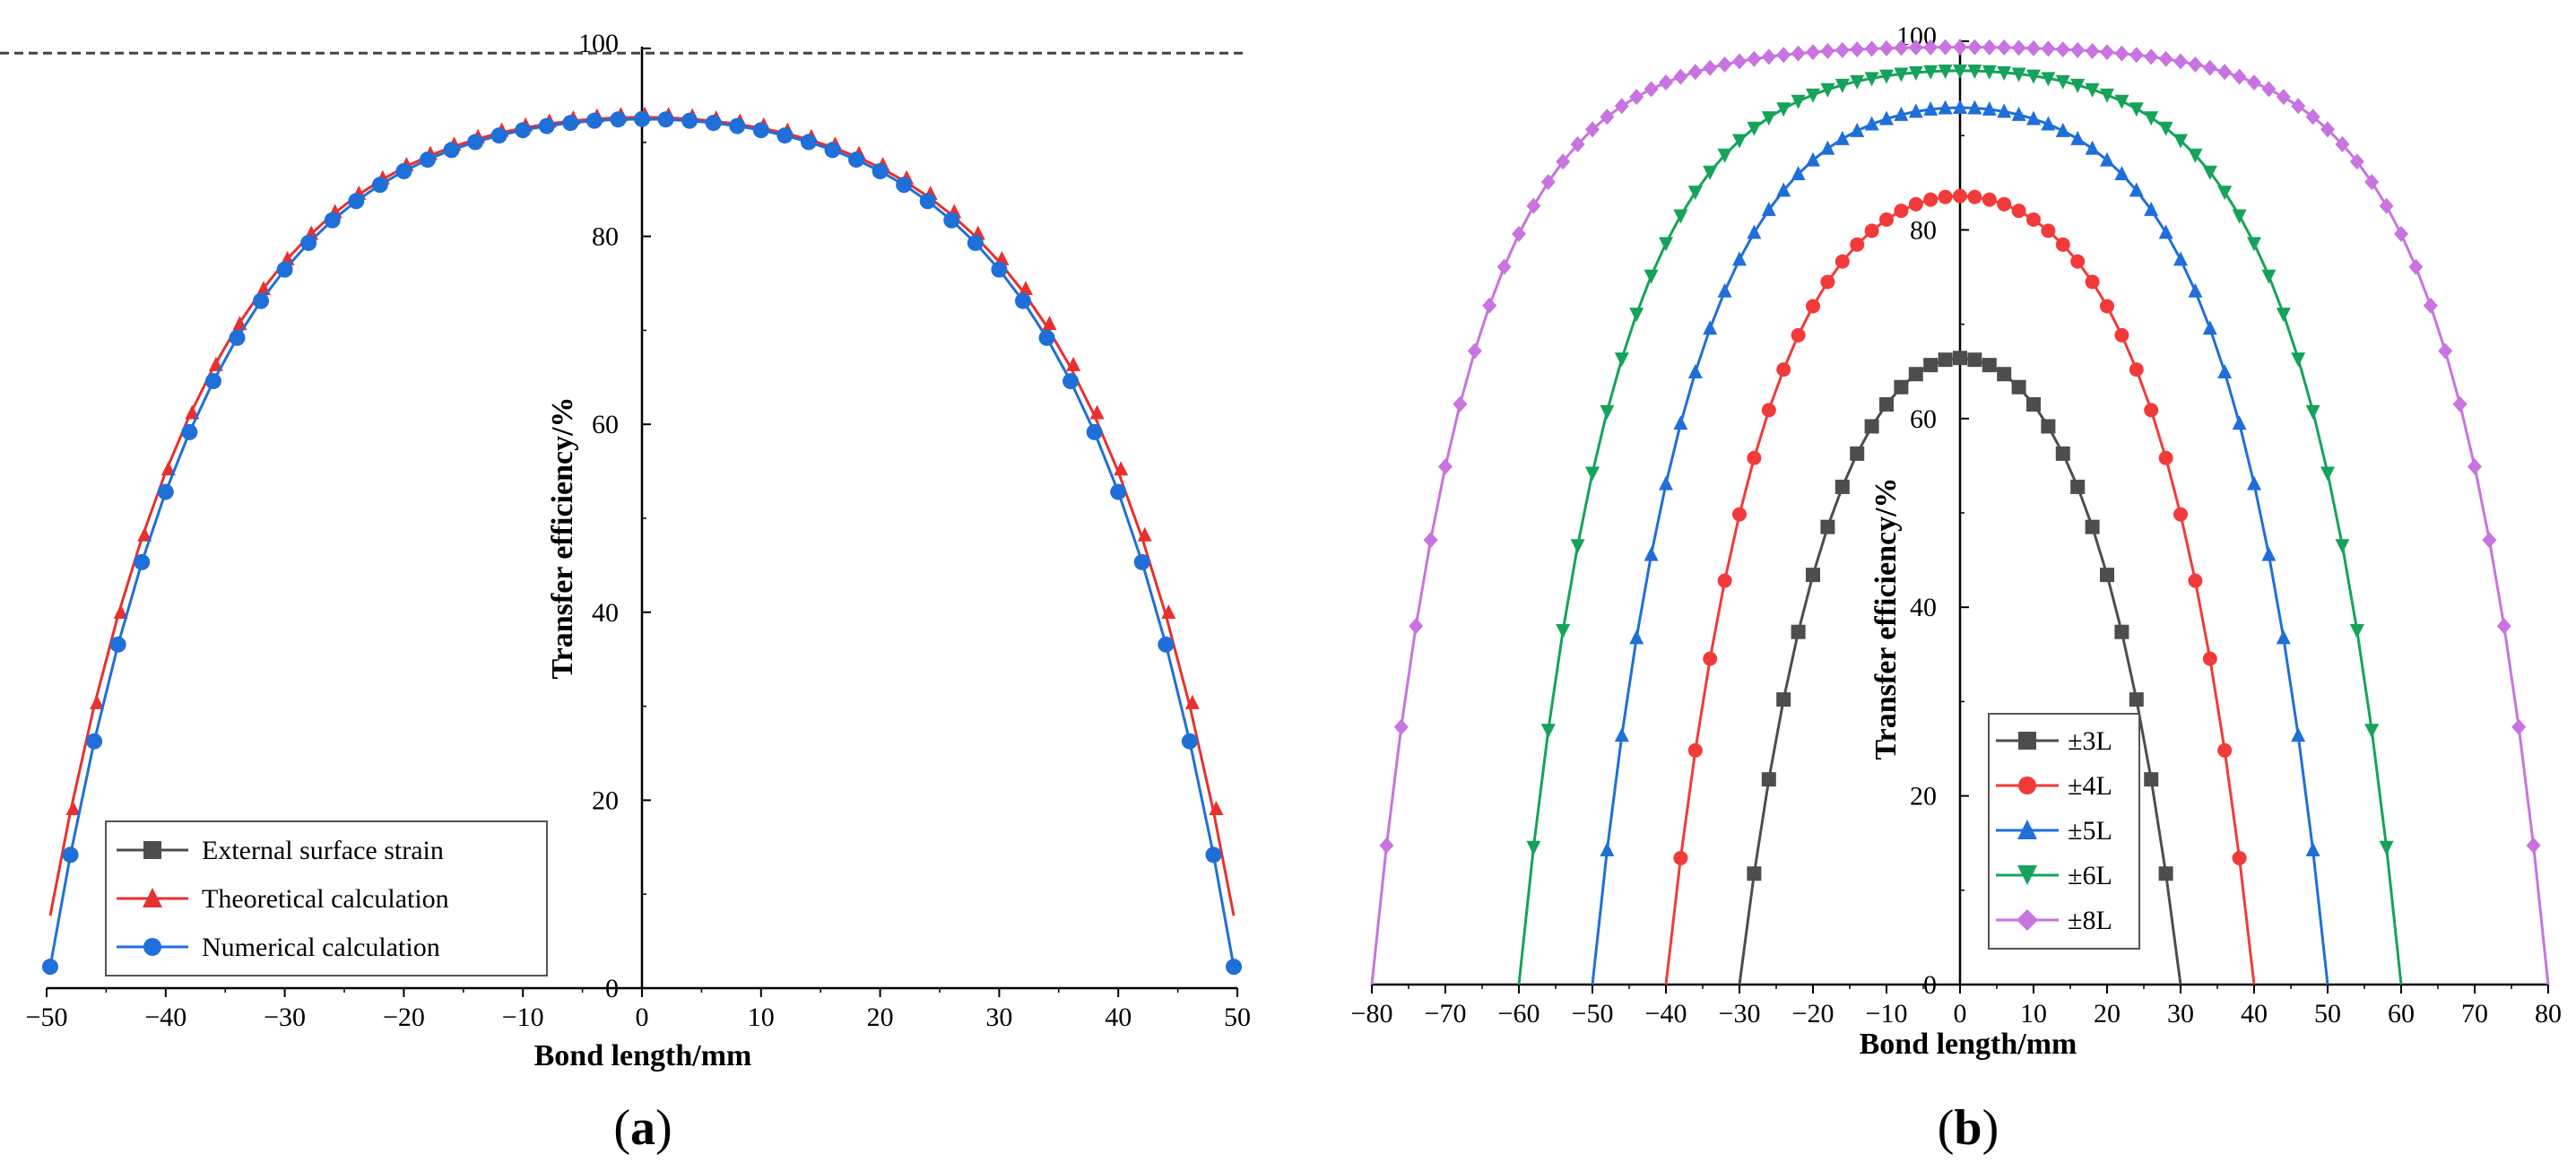  I want to click on y-tick-label: 40, so click(605, 613).